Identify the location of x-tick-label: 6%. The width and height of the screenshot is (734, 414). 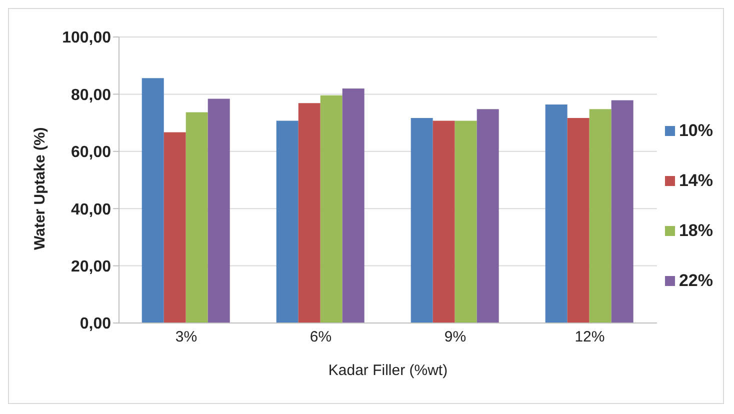
(321, 337).